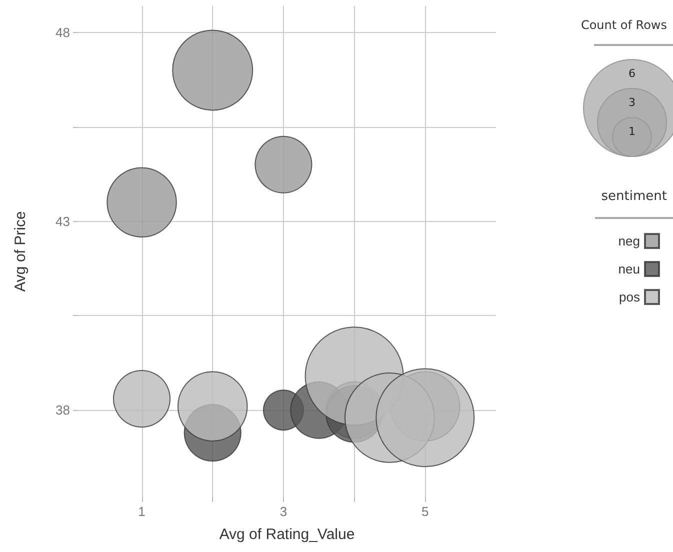 This screenshot has width=673, height=552. I want to click on legend-label: neg, so click(629, 241).